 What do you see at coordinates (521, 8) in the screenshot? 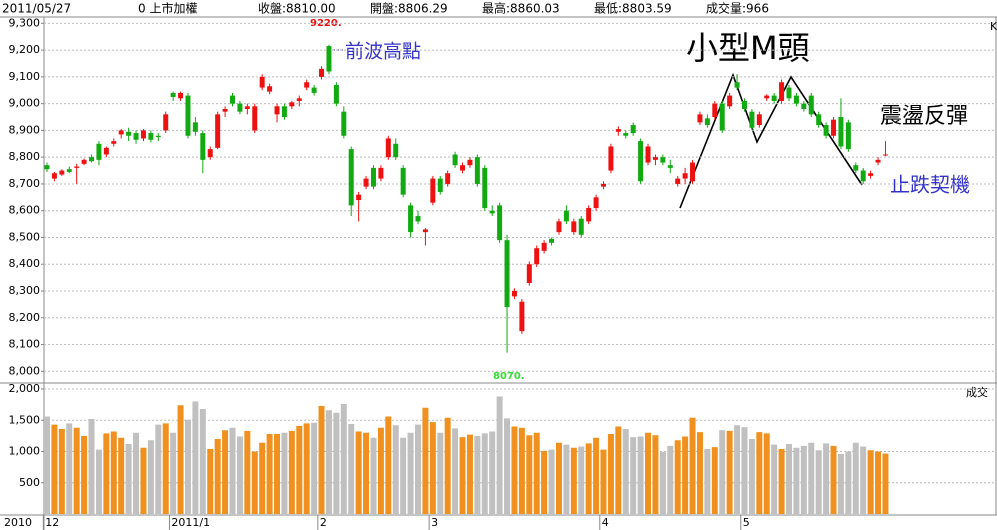
I see `header-item: 最高:8860.03` at bounding box center [521, 8].